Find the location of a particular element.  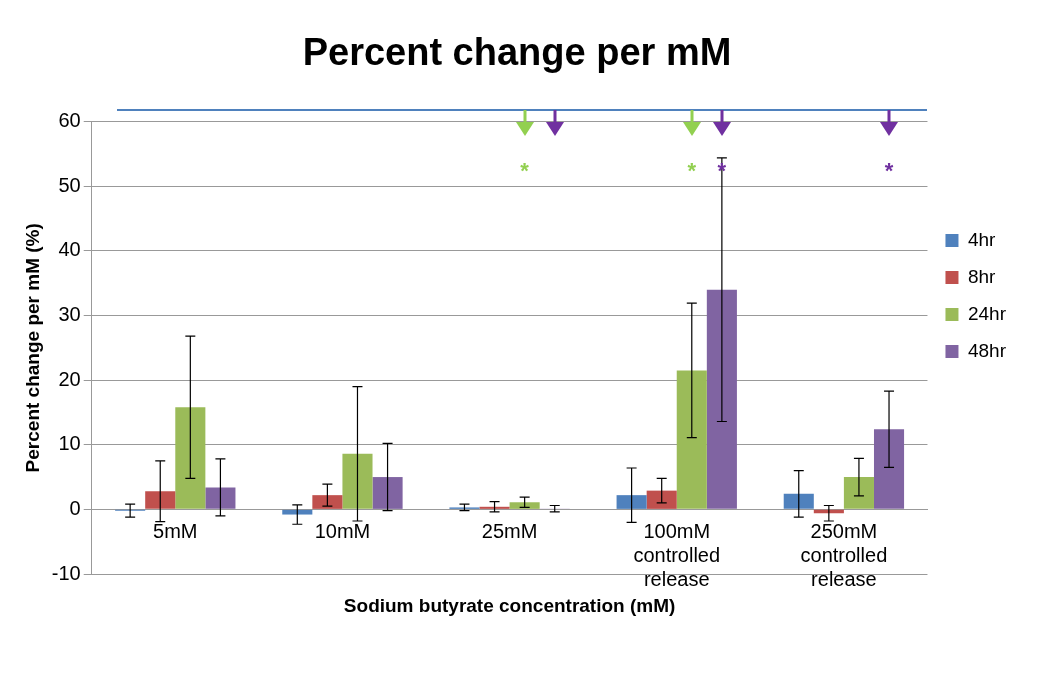

legend-label: 4hr is located at coordinates (982, 239).